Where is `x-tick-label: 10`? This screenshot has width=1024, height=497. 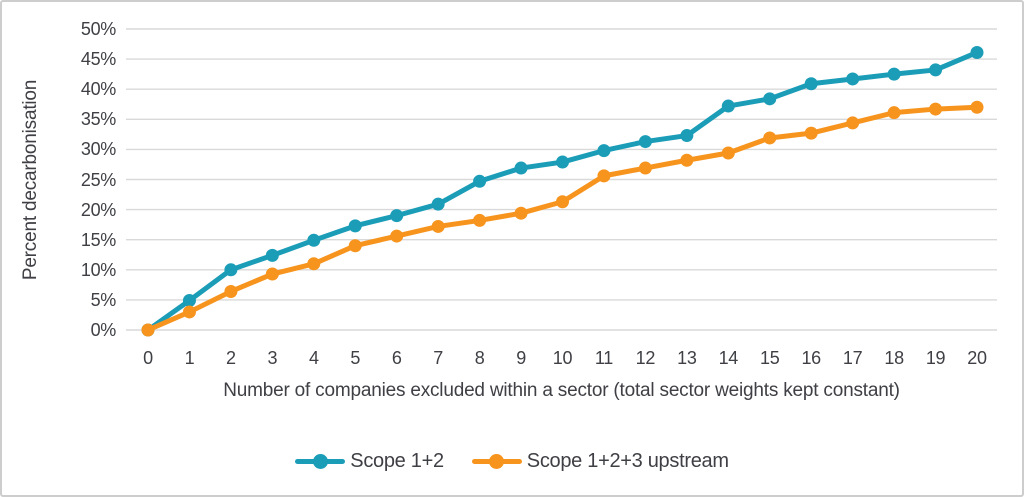
x-tick-label: 10 is located at coordinates (562, 358).